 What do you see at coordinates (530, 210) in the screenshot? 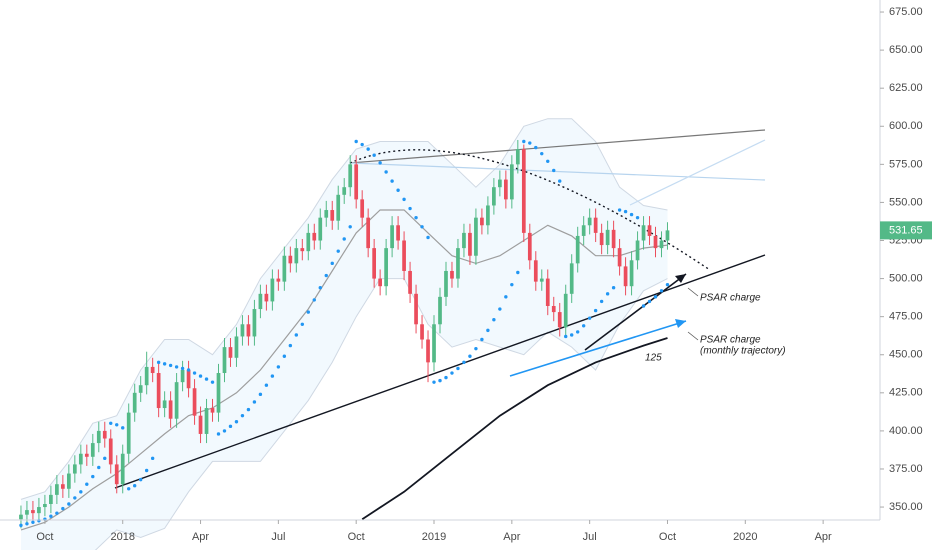
I see `arc-line` at bounding box center [530, 210].